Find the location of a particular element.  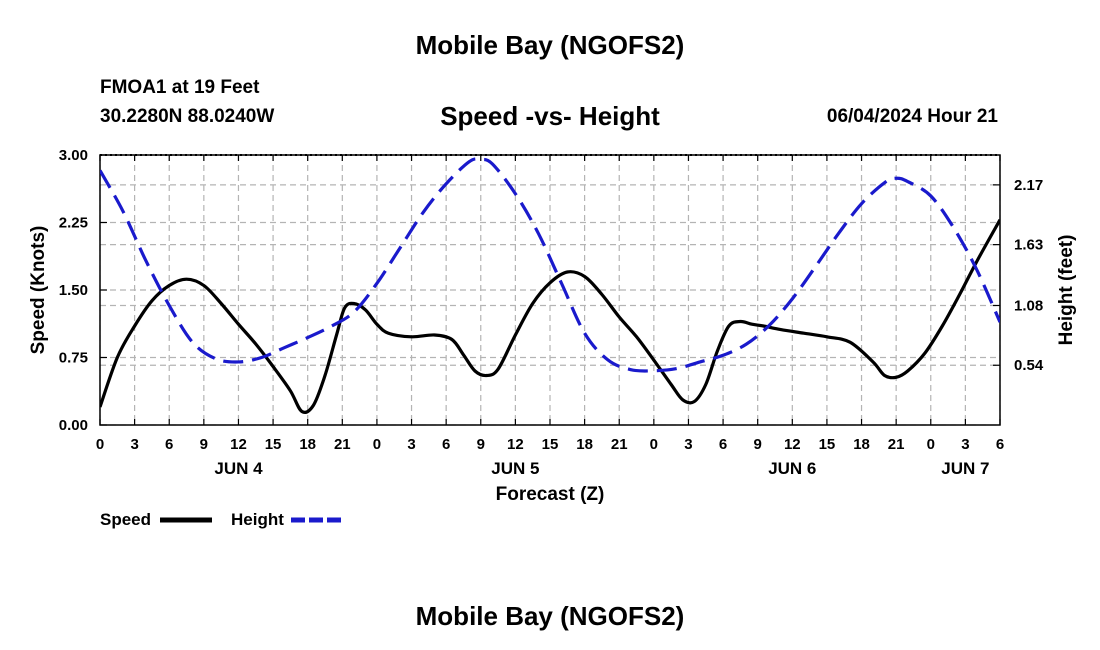

y2-axis-title: Height (feet) is located at coordinates (1066, 290).